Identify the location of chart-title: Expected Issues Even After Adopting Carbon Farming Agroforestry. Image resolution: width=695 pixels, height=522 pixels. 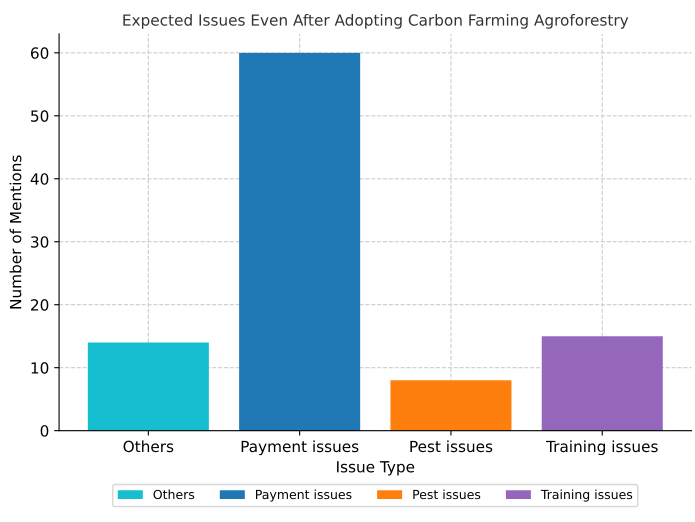
(375, 21).